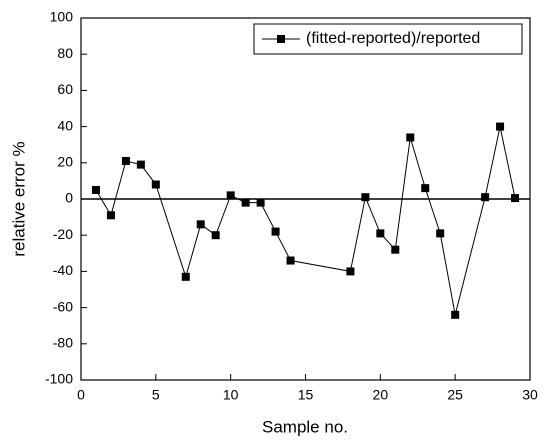 This screenshot has height=446, width=550. Describe the element at coordinates (59, 379) in the screenshot. I see `y-tick-label: -100` at that location.